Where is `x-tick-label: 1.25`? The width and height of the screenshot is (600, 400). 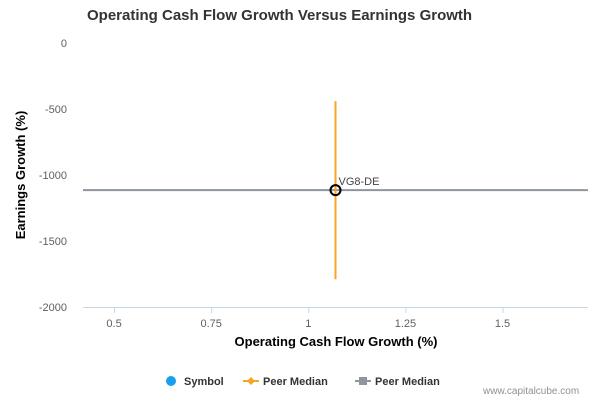
x-tick-label: 1.25 is located at coordinates (405, 324).